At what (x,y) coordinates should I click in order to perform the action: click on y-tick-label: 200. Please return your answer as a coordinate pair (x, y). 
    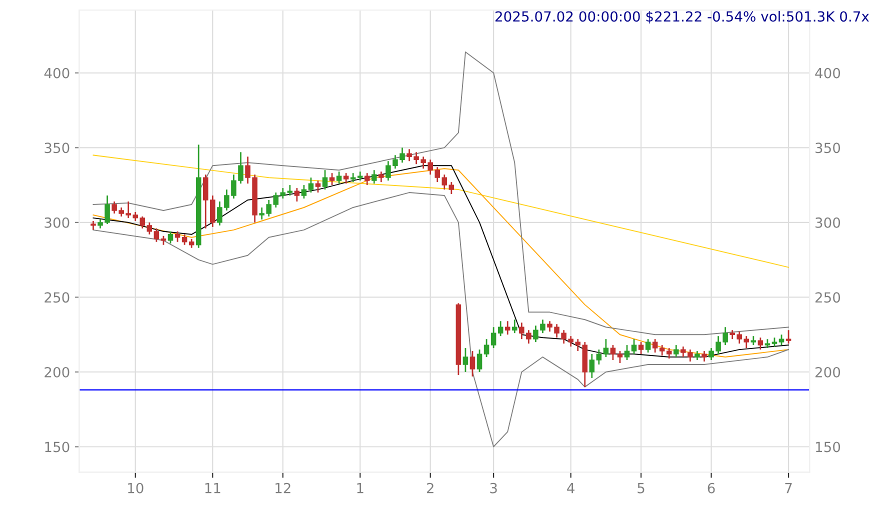
    Looking at the image, I should click on (57, 372).